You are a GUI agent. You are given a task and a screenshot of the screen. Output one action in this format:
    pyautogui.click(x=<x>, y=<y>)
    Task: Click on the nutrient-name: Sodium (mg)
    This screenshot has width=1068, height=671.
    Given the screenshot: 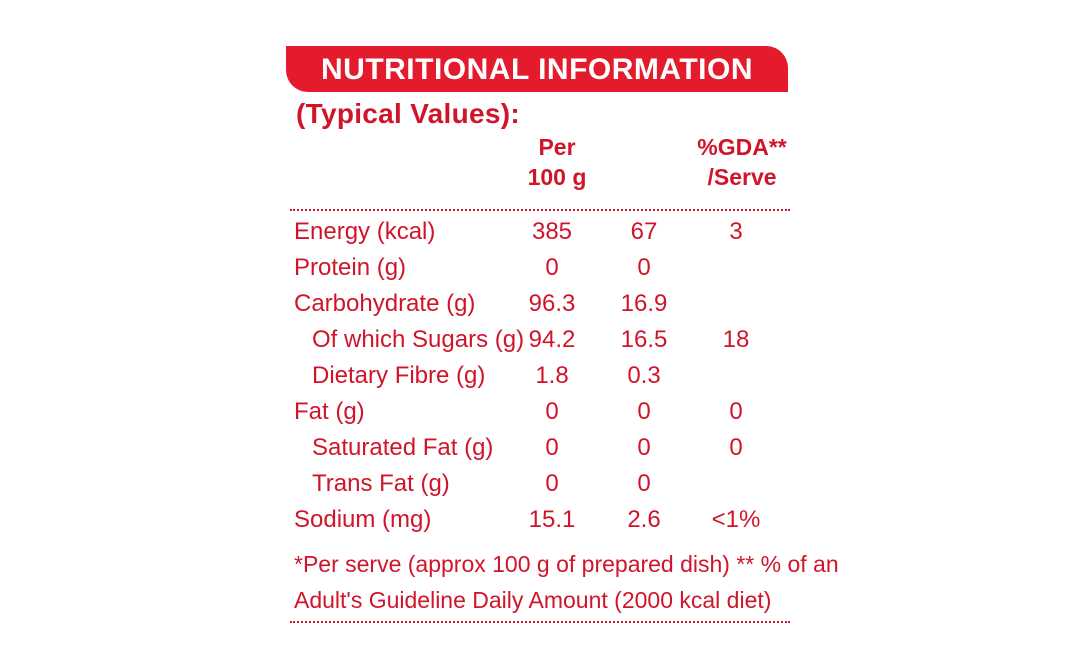 What is the action you would take?
    pyautogui.click(x=363, y=519)
    